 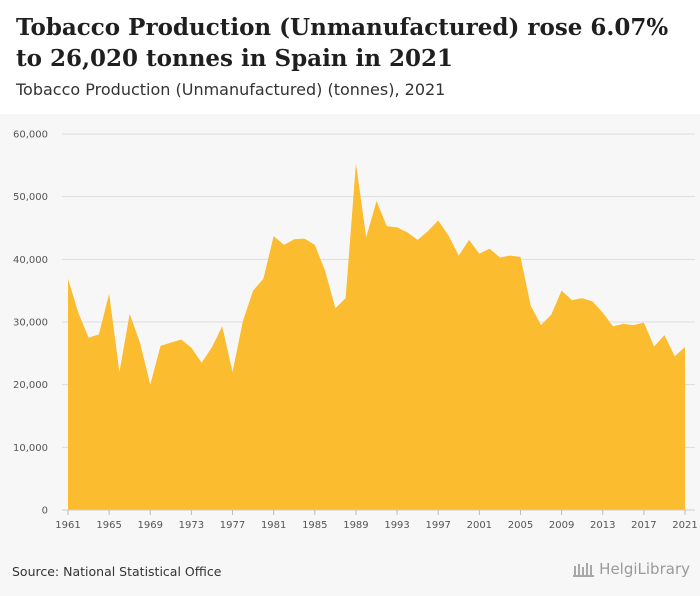 I want to click on x-tick-label: 1973, so click(x=191, y=525).